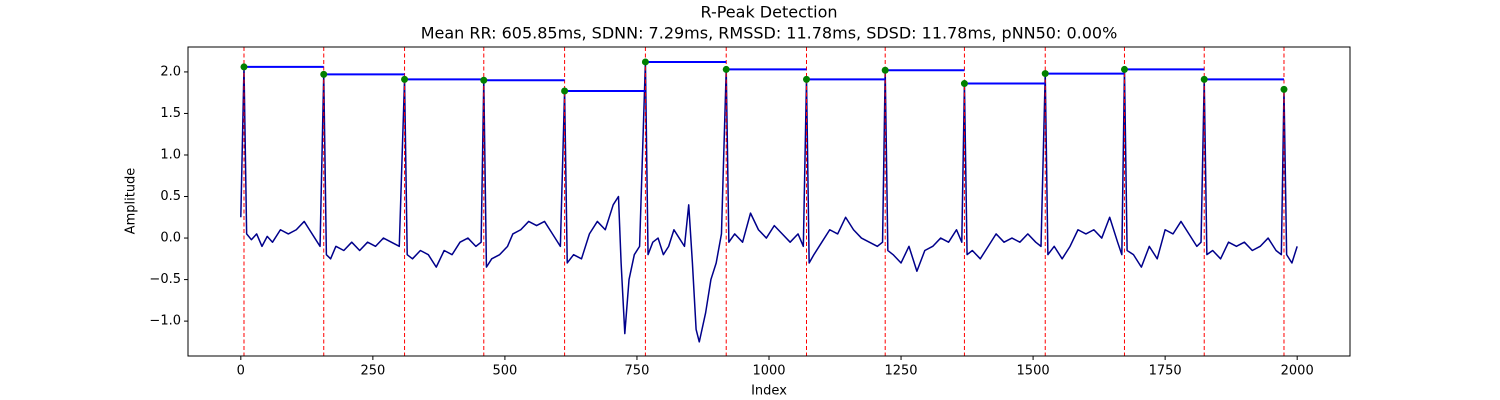 The image size is (1500, 400). I want to click on x-axis-label: Index, so click(769, 391).